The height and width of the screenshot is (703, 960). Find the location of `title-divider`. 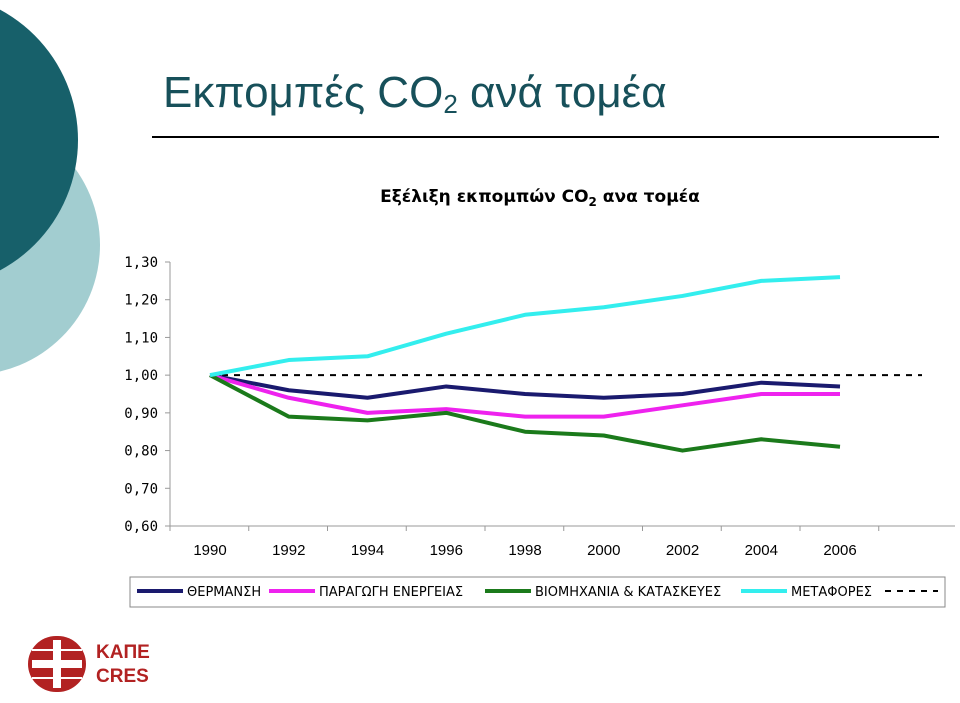

title-divider is located at coordinates (545, 137).